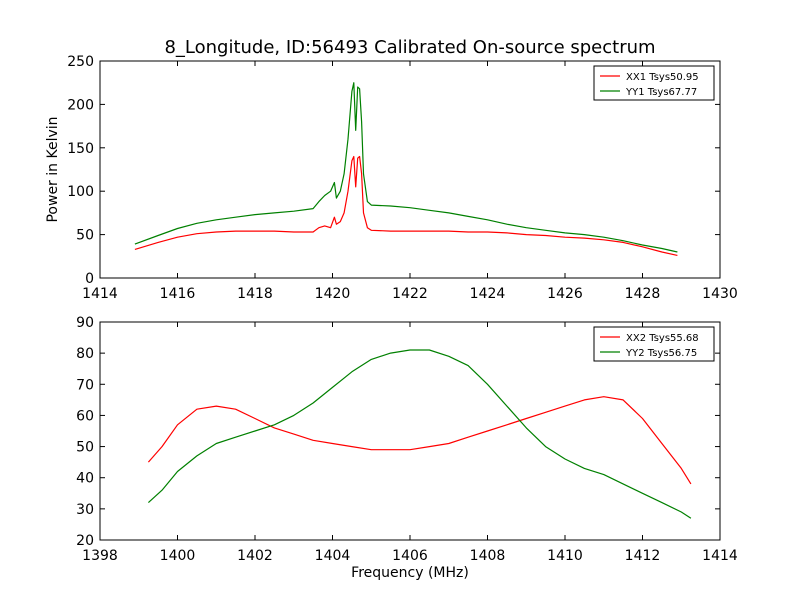 Image resolution: width=800 pixels, height=604 pixels. I want to click on x-tick-label: 1428, so click(643, 294).